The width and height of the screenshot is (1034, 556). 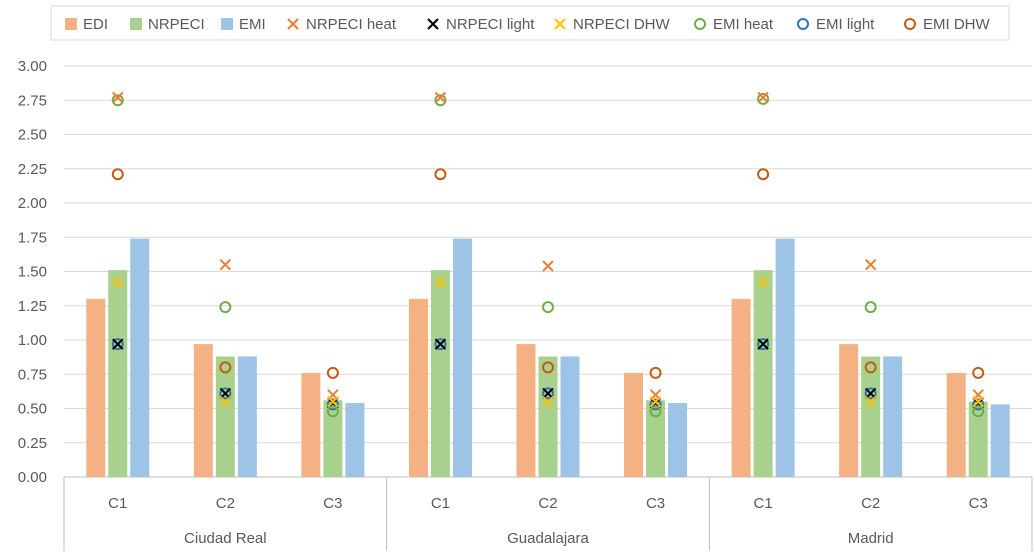 I want to click on marker-emi-dhw-madrid-c1, so click(x=763, y=174).